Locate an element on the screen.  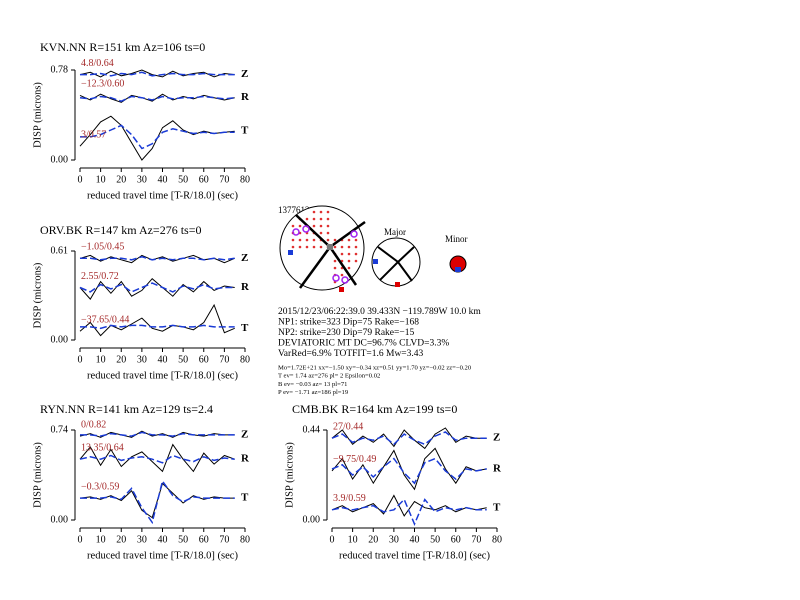
fit-annotation: −12.3/0.60 is located at coordinates (102, 84).